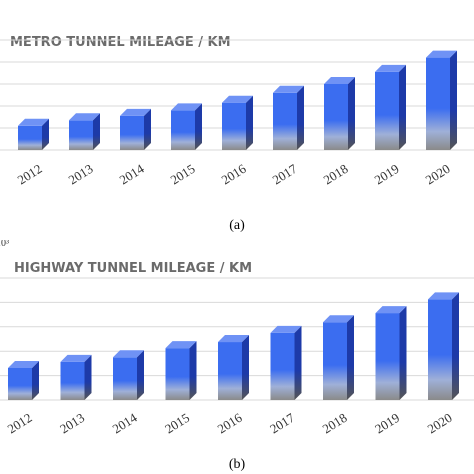  What do you see at coordinates (133, 268) in the screenshot?
I see `chart-title: HIGHWAY TUNNEL MILEAGE / KM` at bounding box center [133, 268].